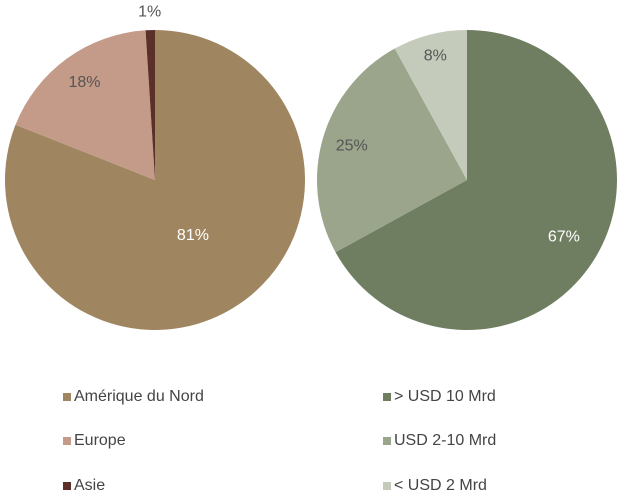 The image size is (623, 500). Describe the element at coordinates (445, 396) in the screenshot. I see `legend-label: > USD 10 Mrd` at that location.